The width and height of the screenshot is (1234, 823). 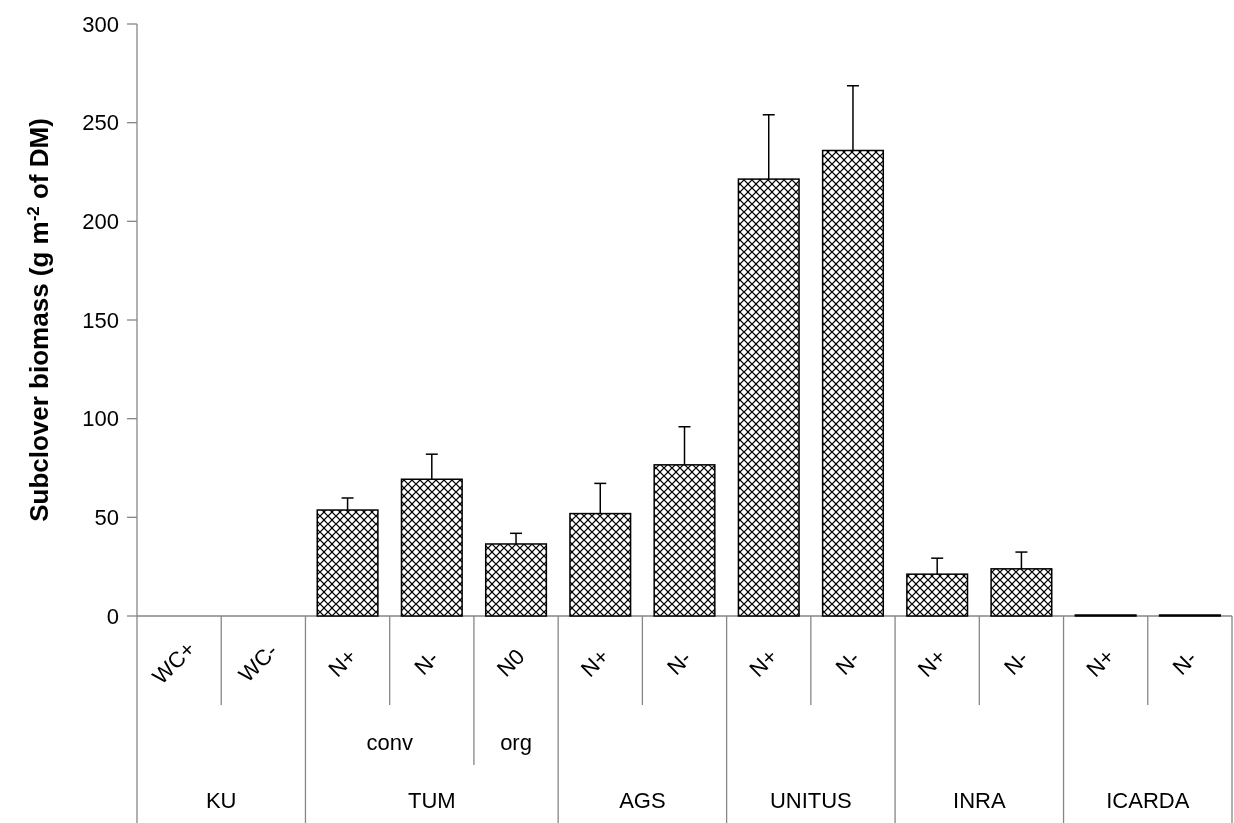 I want to click on x-tick-label: WC-, so click(x=258, y=663).